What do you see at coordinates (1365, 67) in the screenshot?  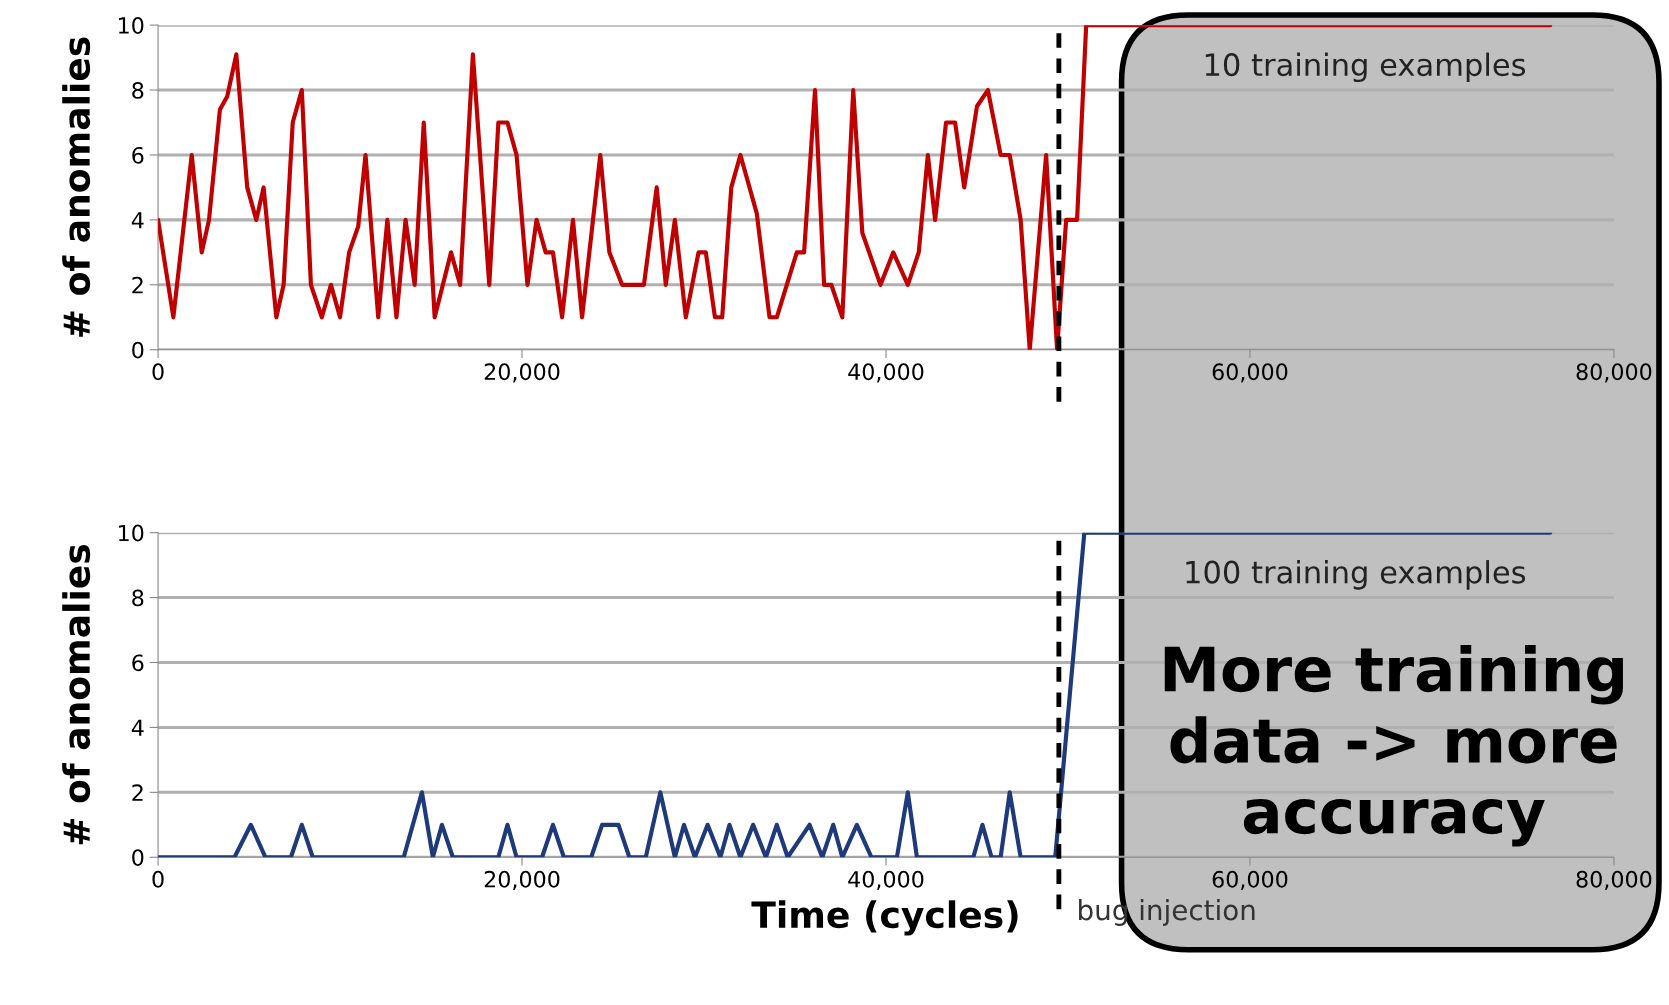 I see `annotation: 10 training examples` at bounding box center [1365, 67].